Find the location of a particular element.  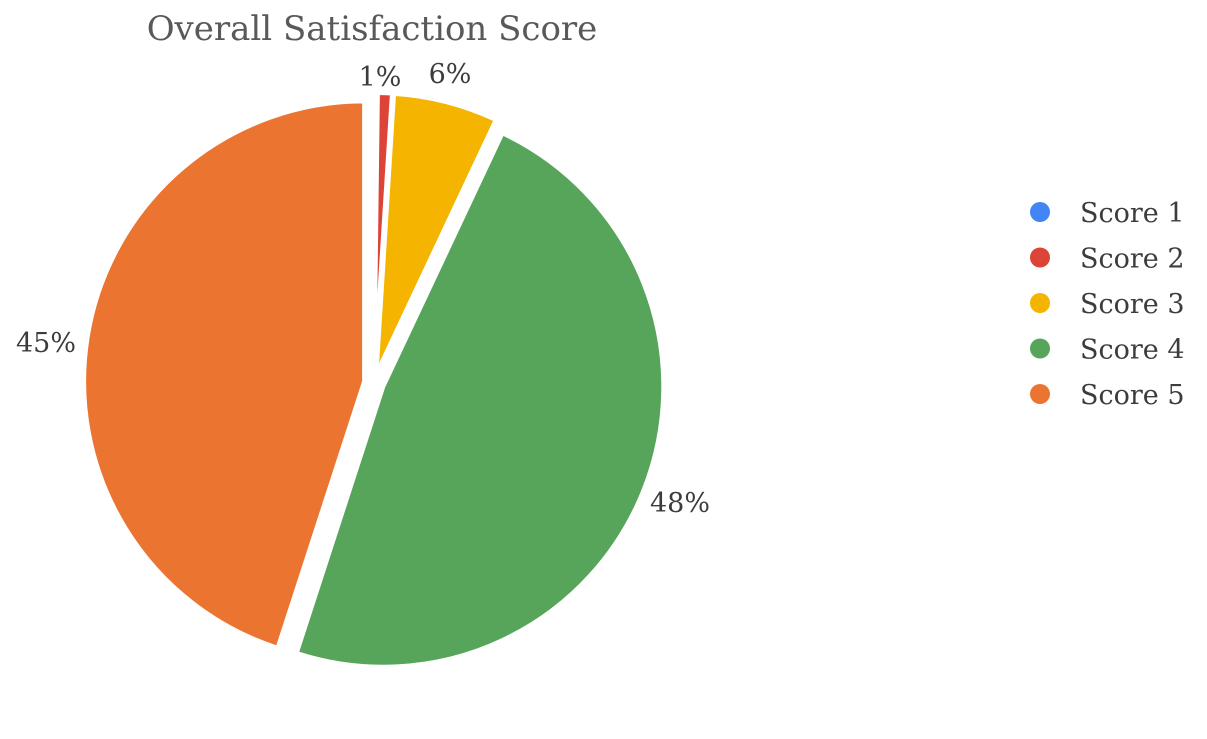

slice-label-score-3: 6% is located at coordinates (450, 74).